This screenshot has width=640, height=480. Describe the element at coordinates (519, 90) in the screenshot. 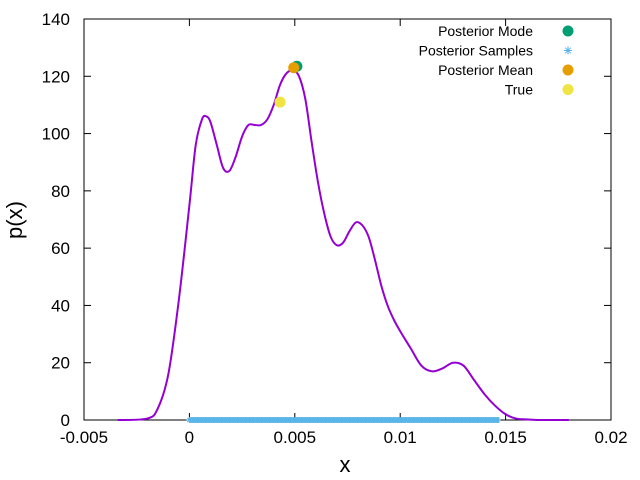

I see `legend-label: True` at that location.